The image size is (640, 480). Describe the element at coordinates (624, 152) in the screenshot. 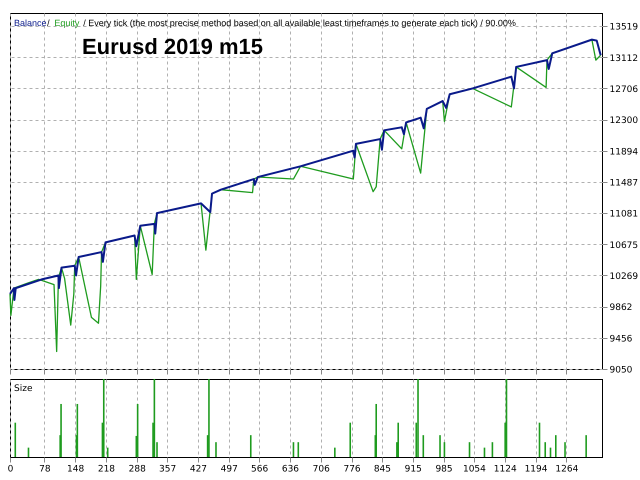

I see `y-tick-label: 11894` at that location.